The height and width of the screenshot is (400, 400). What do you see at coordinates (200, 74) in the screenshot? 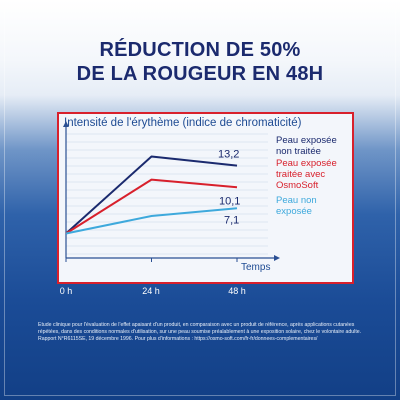
I see `headline-line-2: DE LA ROUGEUR EN 48H` at bounding box center [200, 74].